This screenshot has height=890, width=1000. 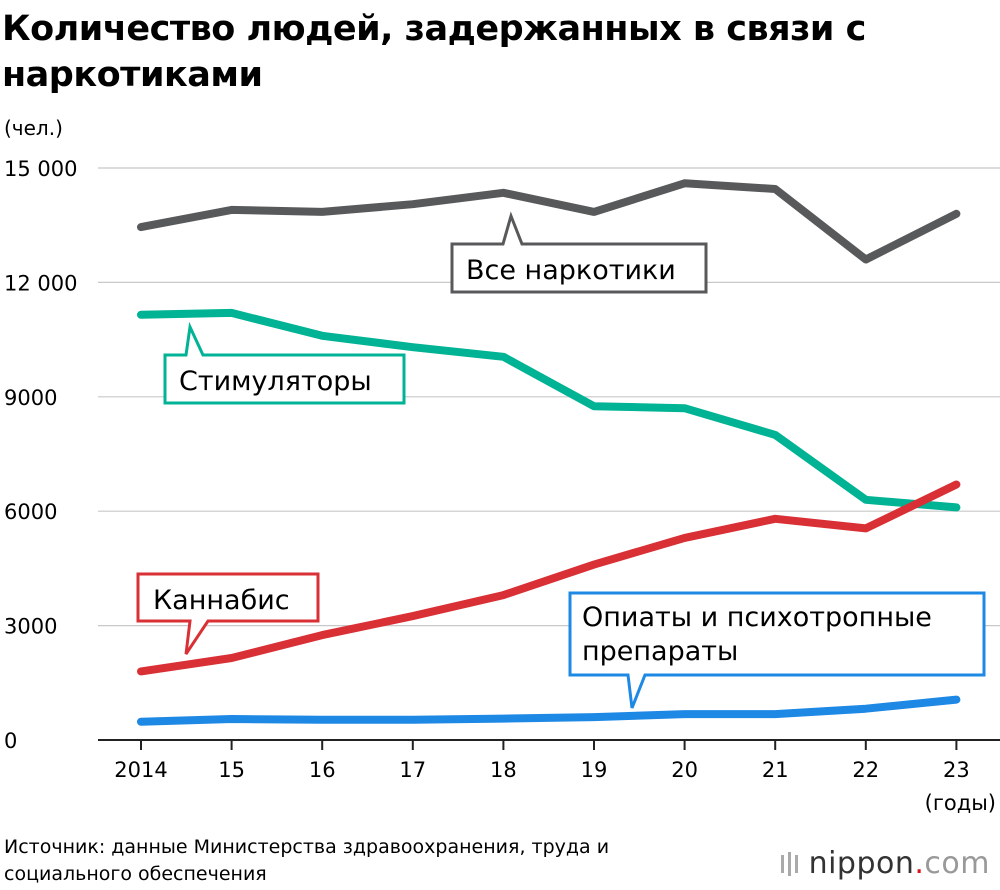 I want to click on callout-opiates: Опиаты и психотропные препараты, so click(x=777, y=650).